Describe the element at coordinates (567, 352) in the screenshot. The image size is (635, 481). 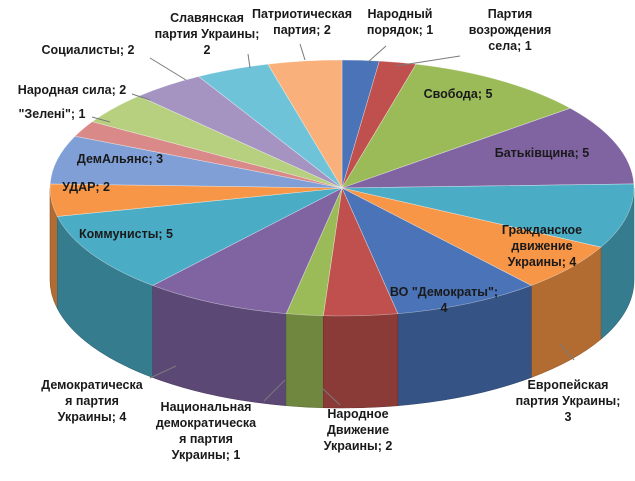
I see `leader-line-европейская-партия-украины` at that location.